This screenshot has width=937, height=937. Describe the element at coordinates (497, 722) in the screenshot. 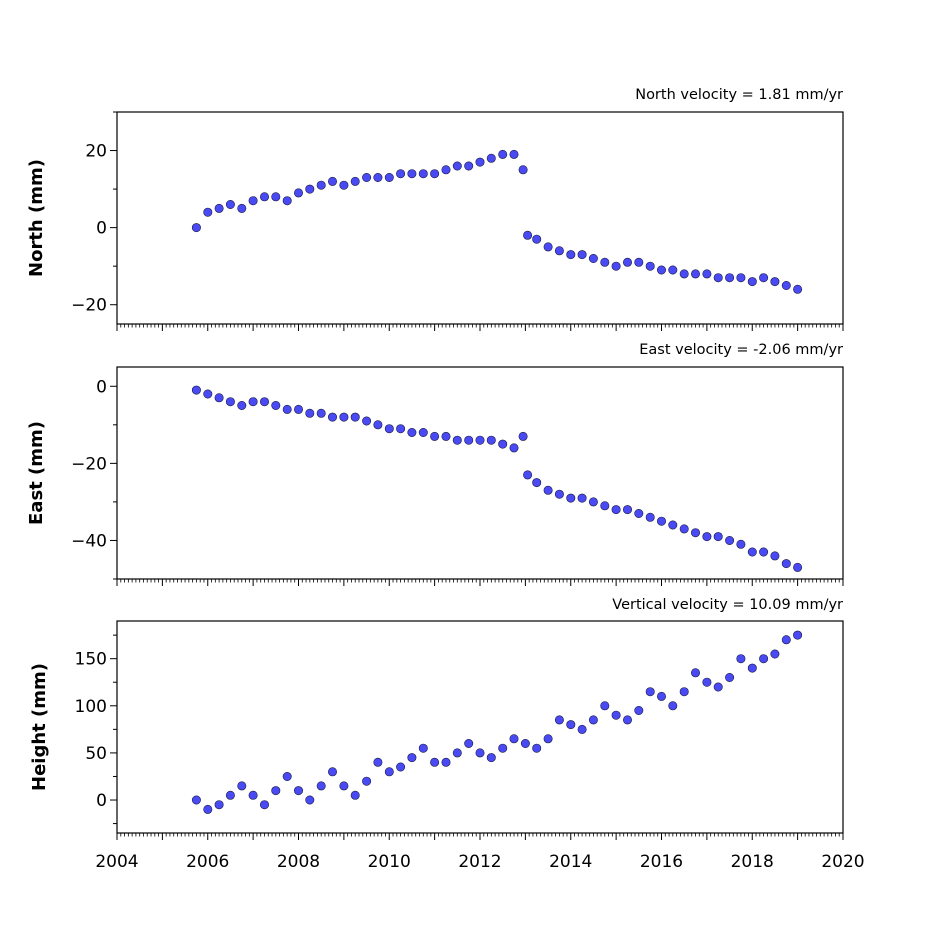

I see `height-data-points` at that location.